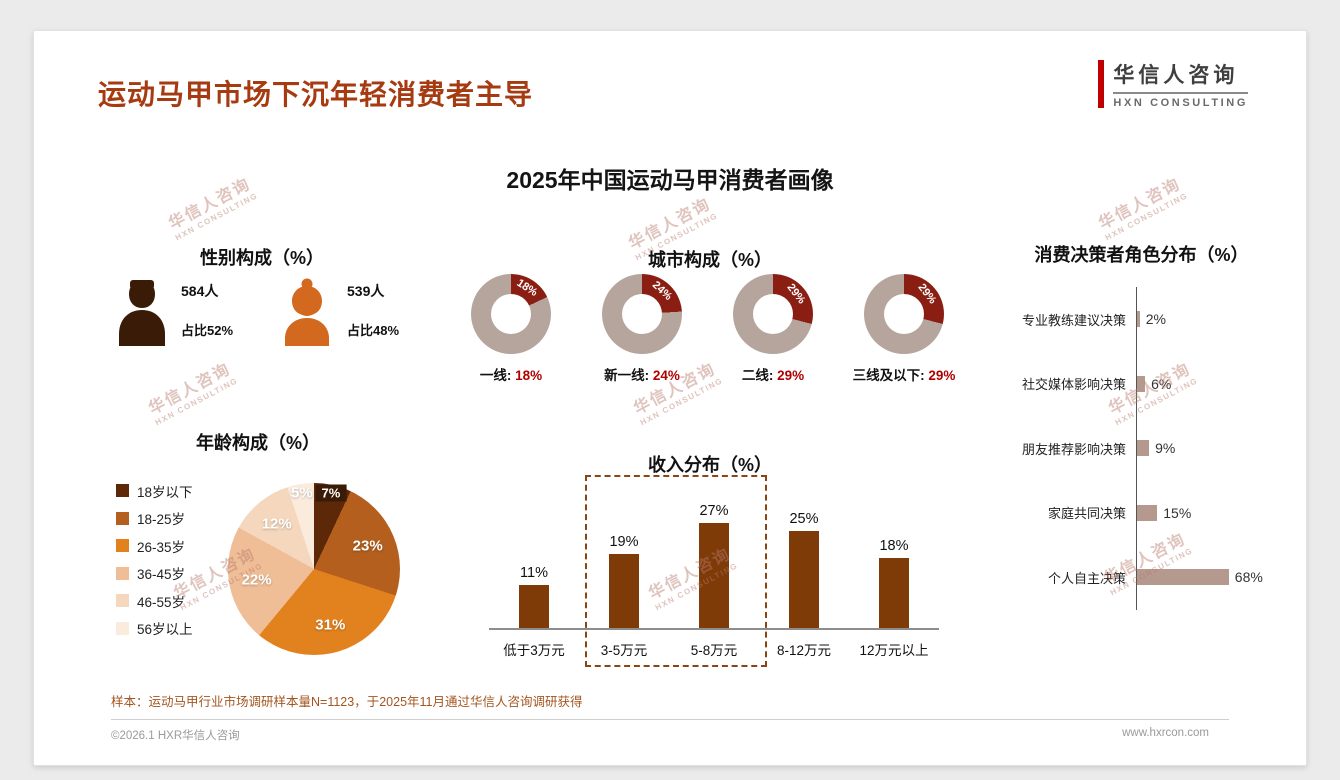  What do you see at coordinates (154, 519) in the screenshot?
I see `legend-item: 18-25岁` at bounding box center [154, 519].